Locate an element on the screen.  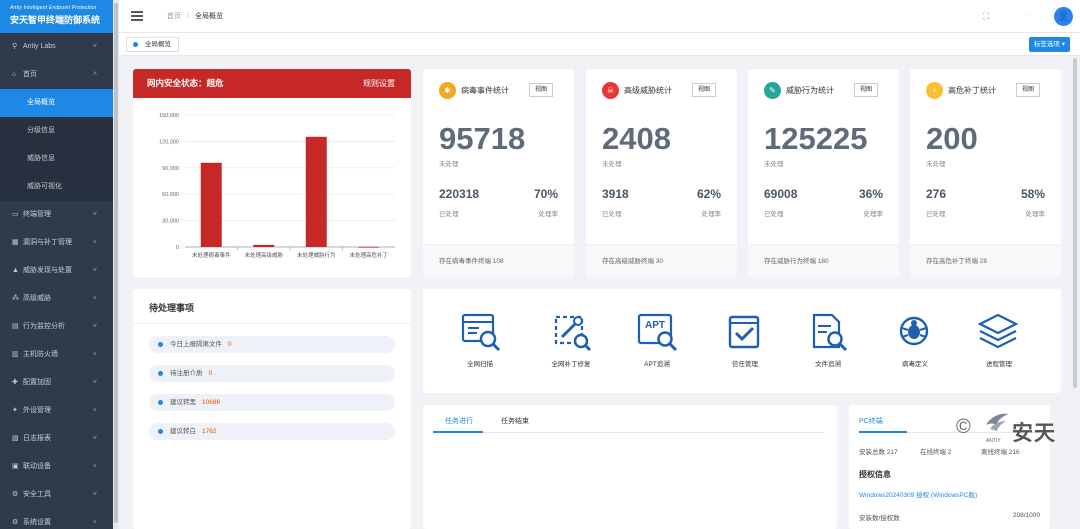
behavior-icon: ✎ is located at coordinates (772, 90).